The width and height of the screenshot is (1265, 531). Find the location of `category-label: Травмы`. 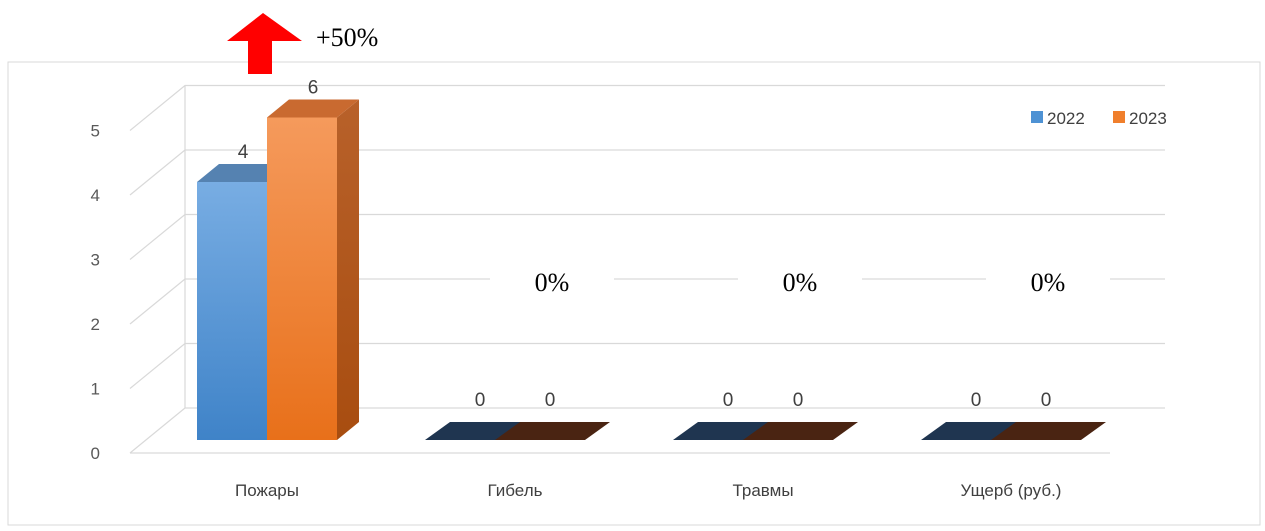

category-label: Травмы is located at coordinates (762, 490).